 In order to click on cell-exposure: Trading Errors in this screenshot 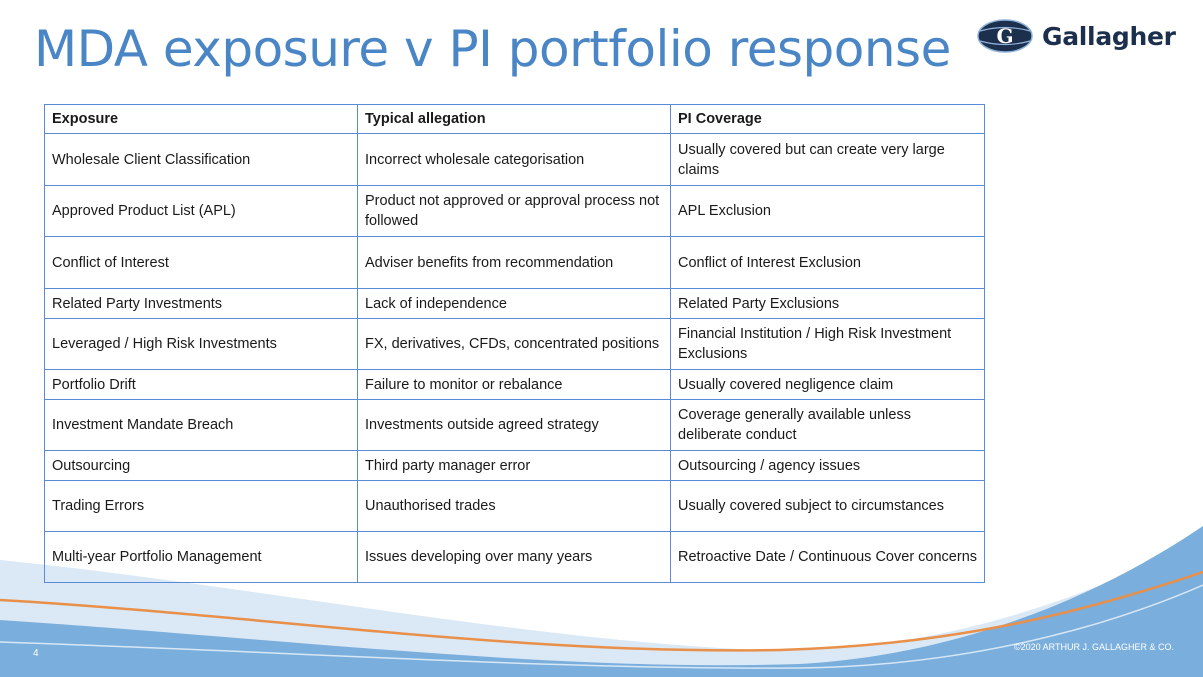, I will do `click(201, 506)`.